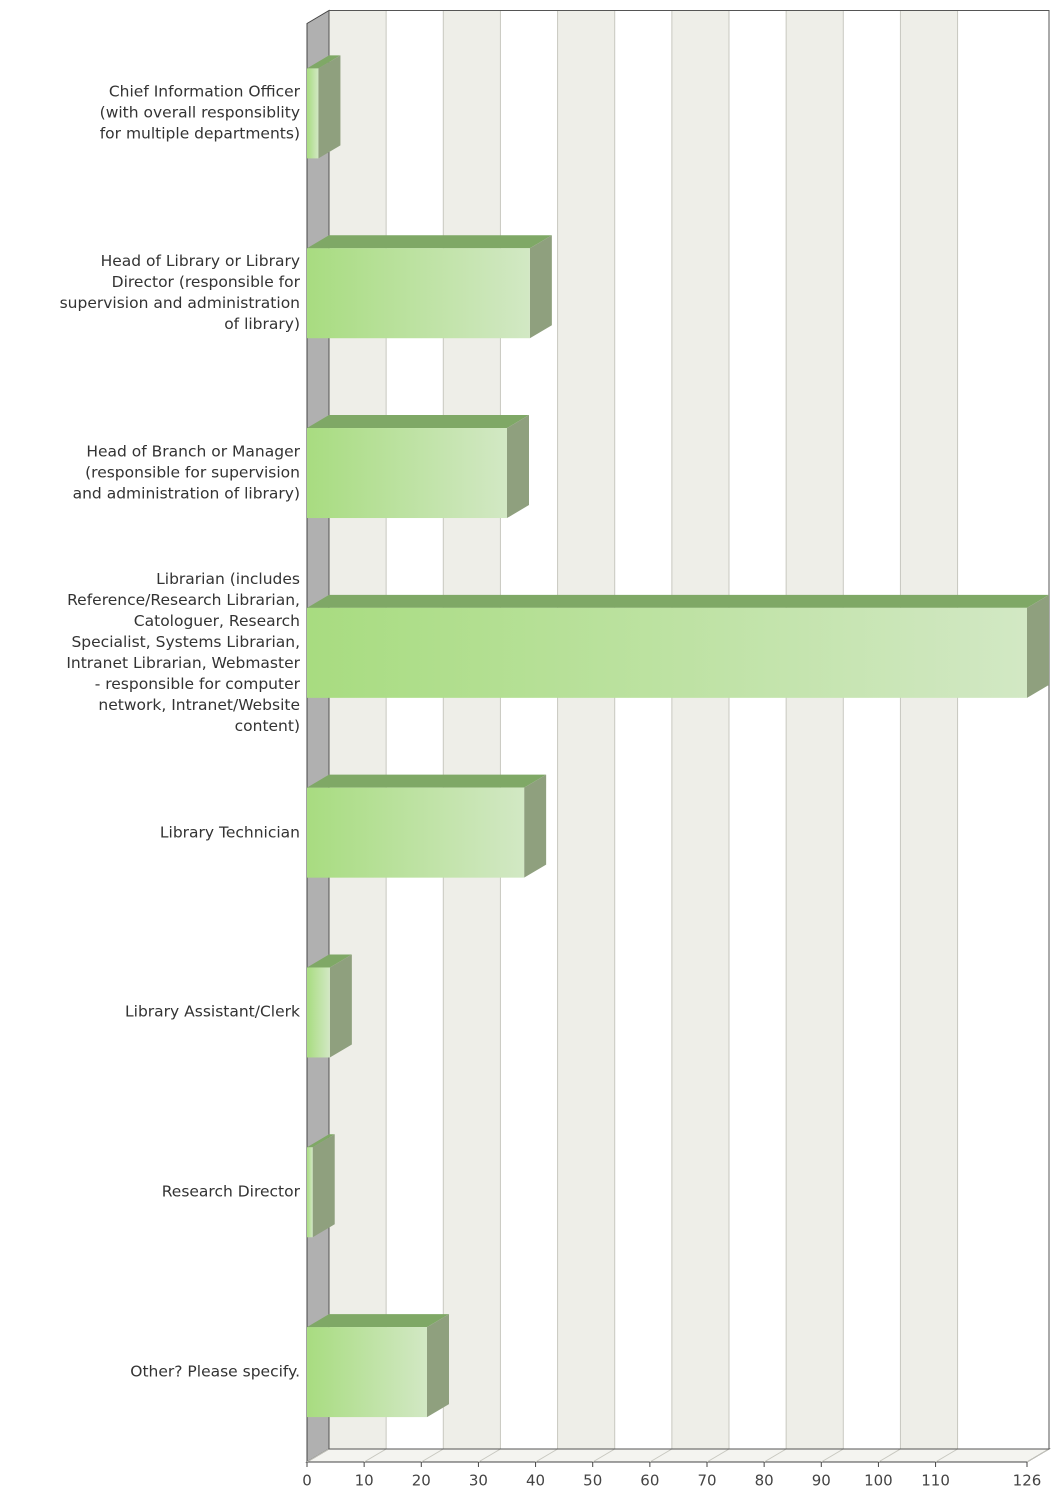 The height and width of the screenshot is (1493, 1052). Describe the element at coordinates (1027, 1481) in the screenshot. I see `x-tick-label: 126` at that location.